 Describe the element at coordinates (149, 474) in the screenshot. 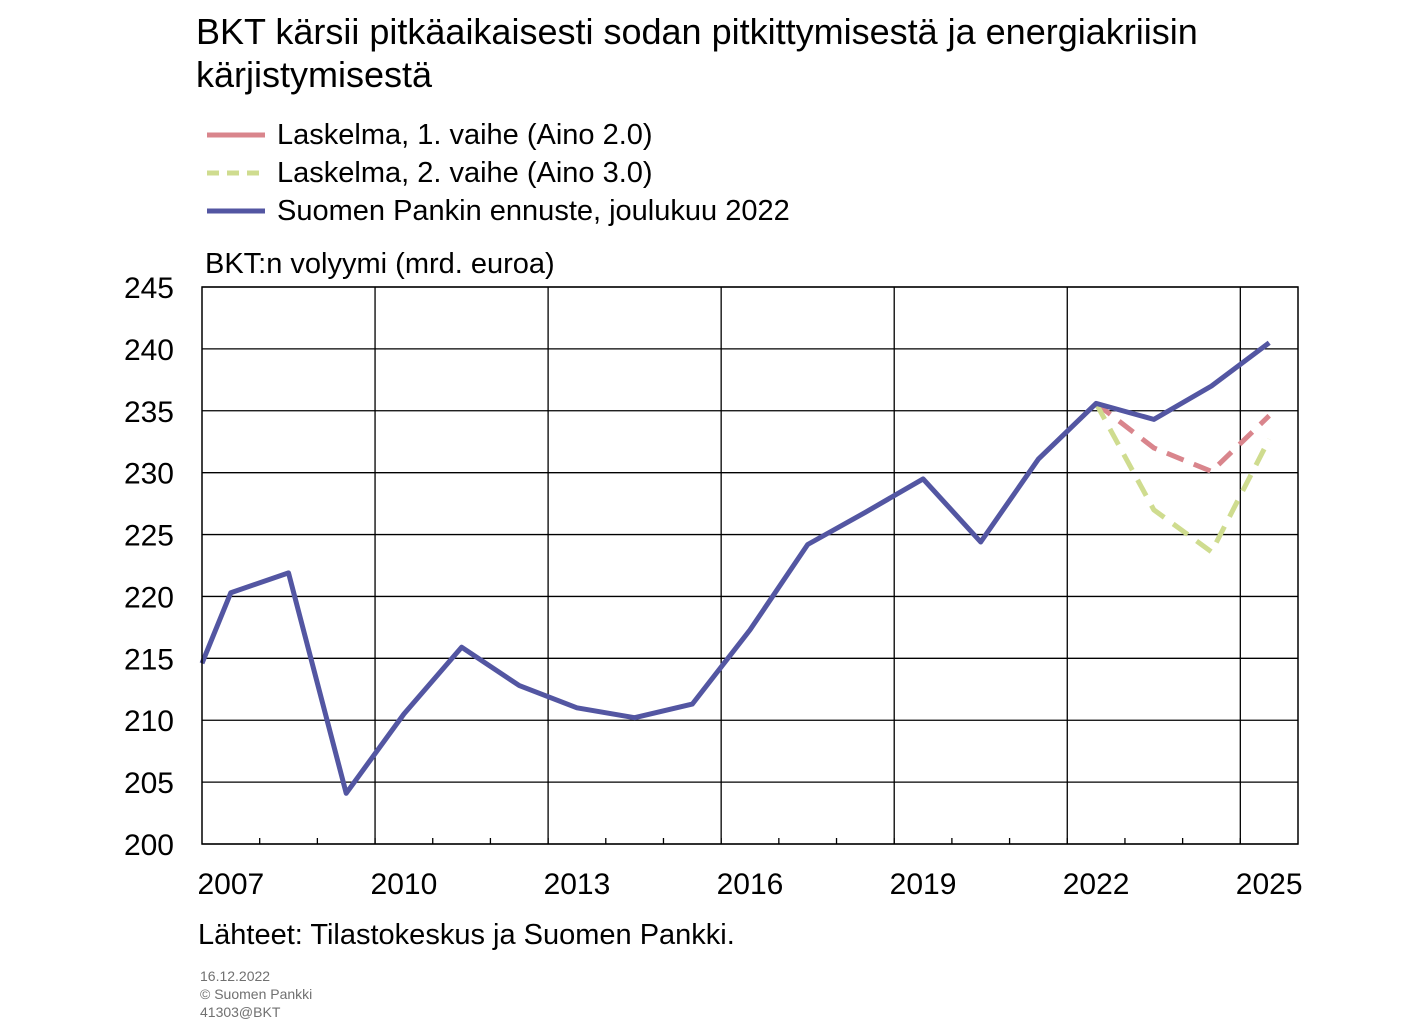

I see `y-tick-label: 230` at that location.